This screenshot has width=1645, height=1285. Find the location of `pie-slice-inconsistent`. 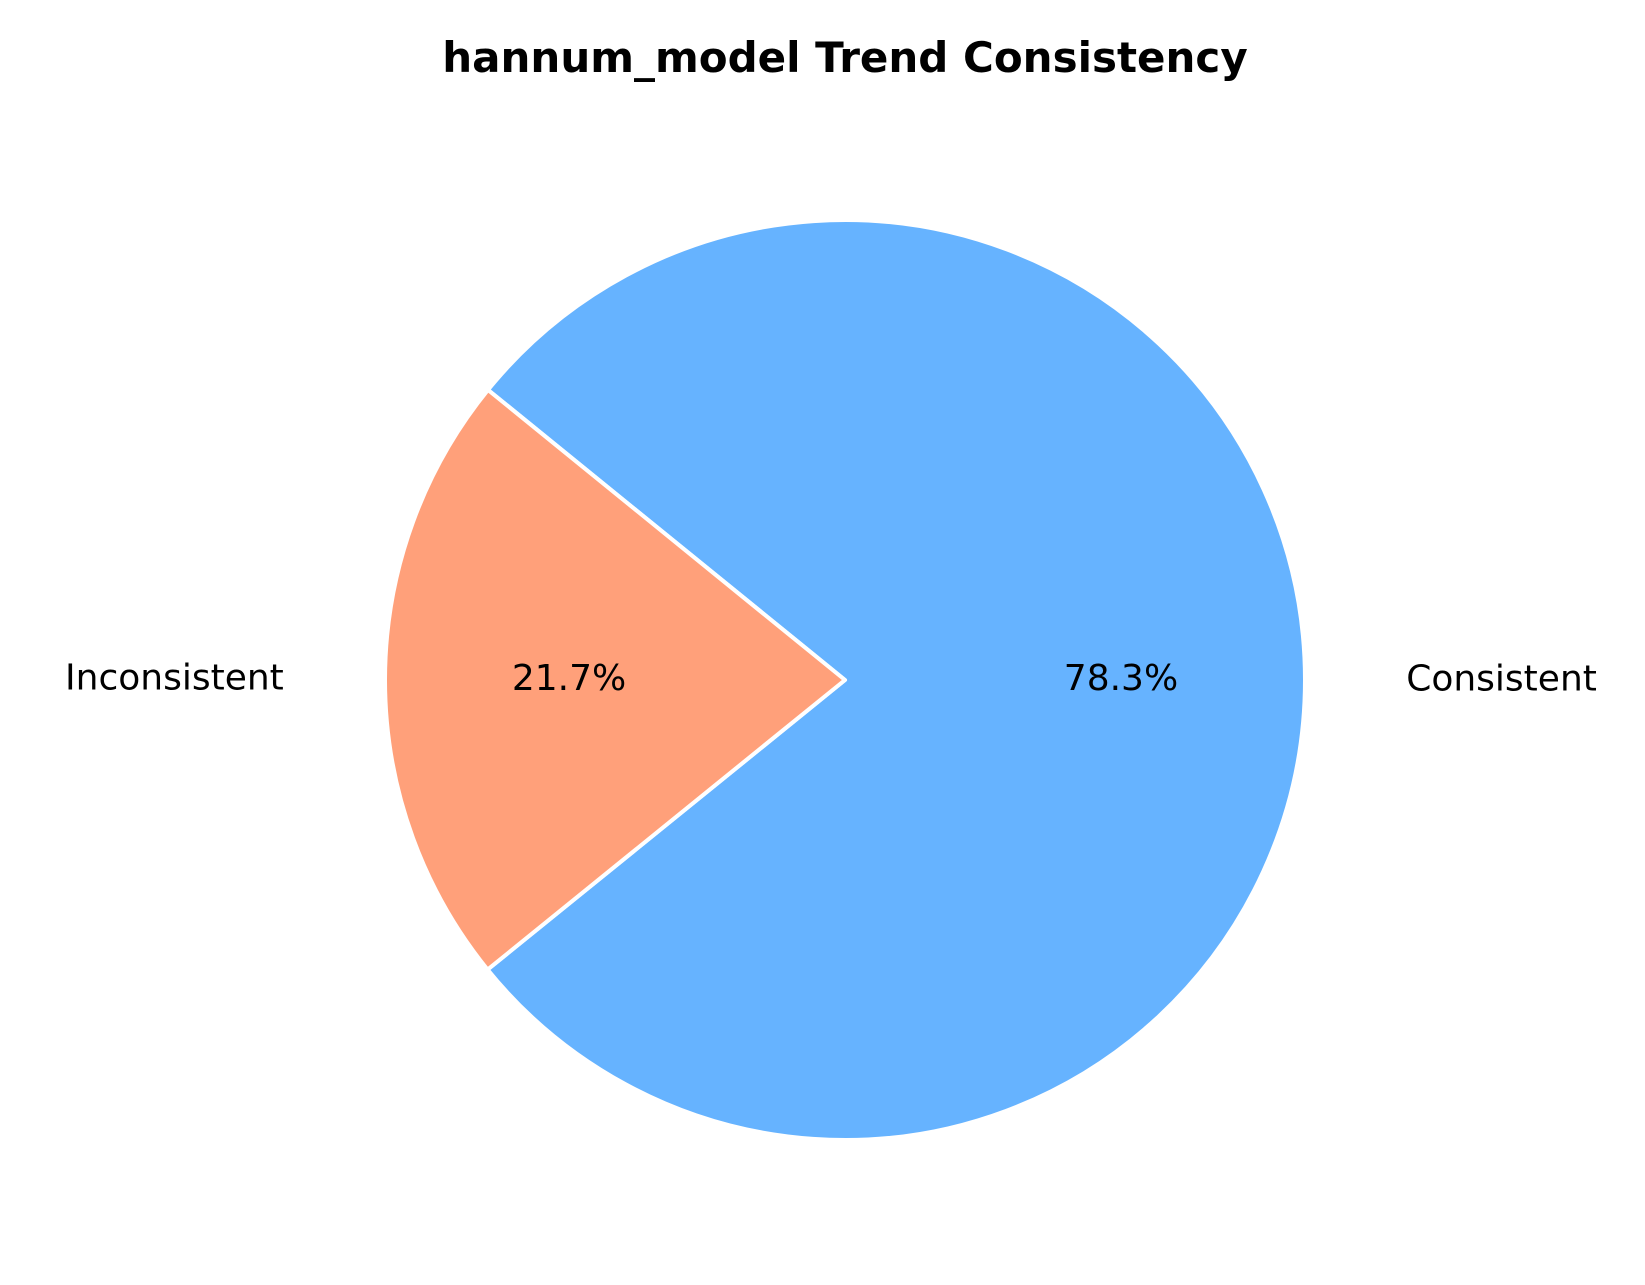

pie-slice-inconsistent is located at coordinates (615, 679).